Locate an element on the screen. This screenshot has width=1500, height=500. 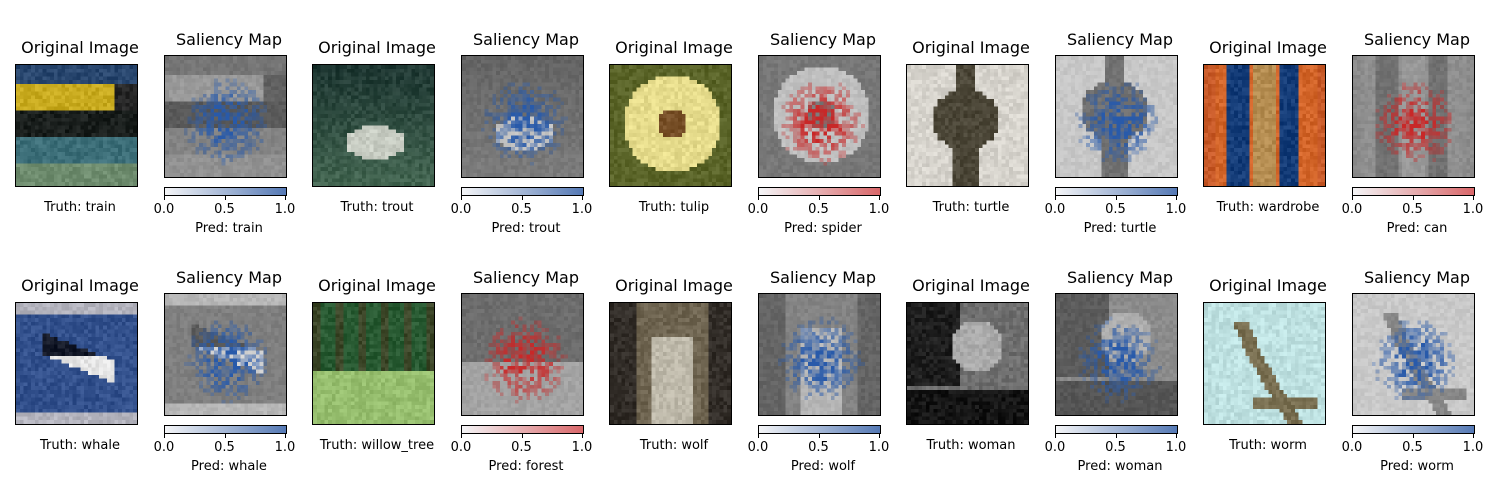
truth-label: Truth: wardrobe is located at coordinates (1268, 207).